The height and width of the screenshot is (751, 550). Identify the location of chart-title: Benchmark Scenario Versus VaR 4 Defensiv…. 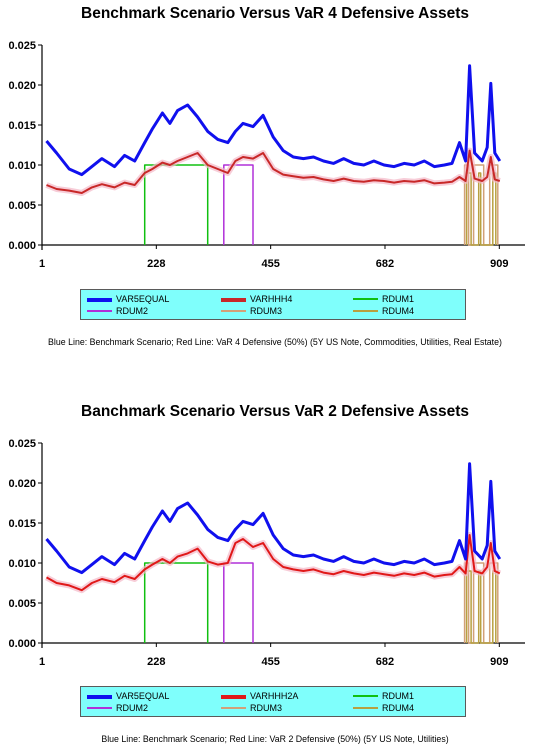
(275, 13).